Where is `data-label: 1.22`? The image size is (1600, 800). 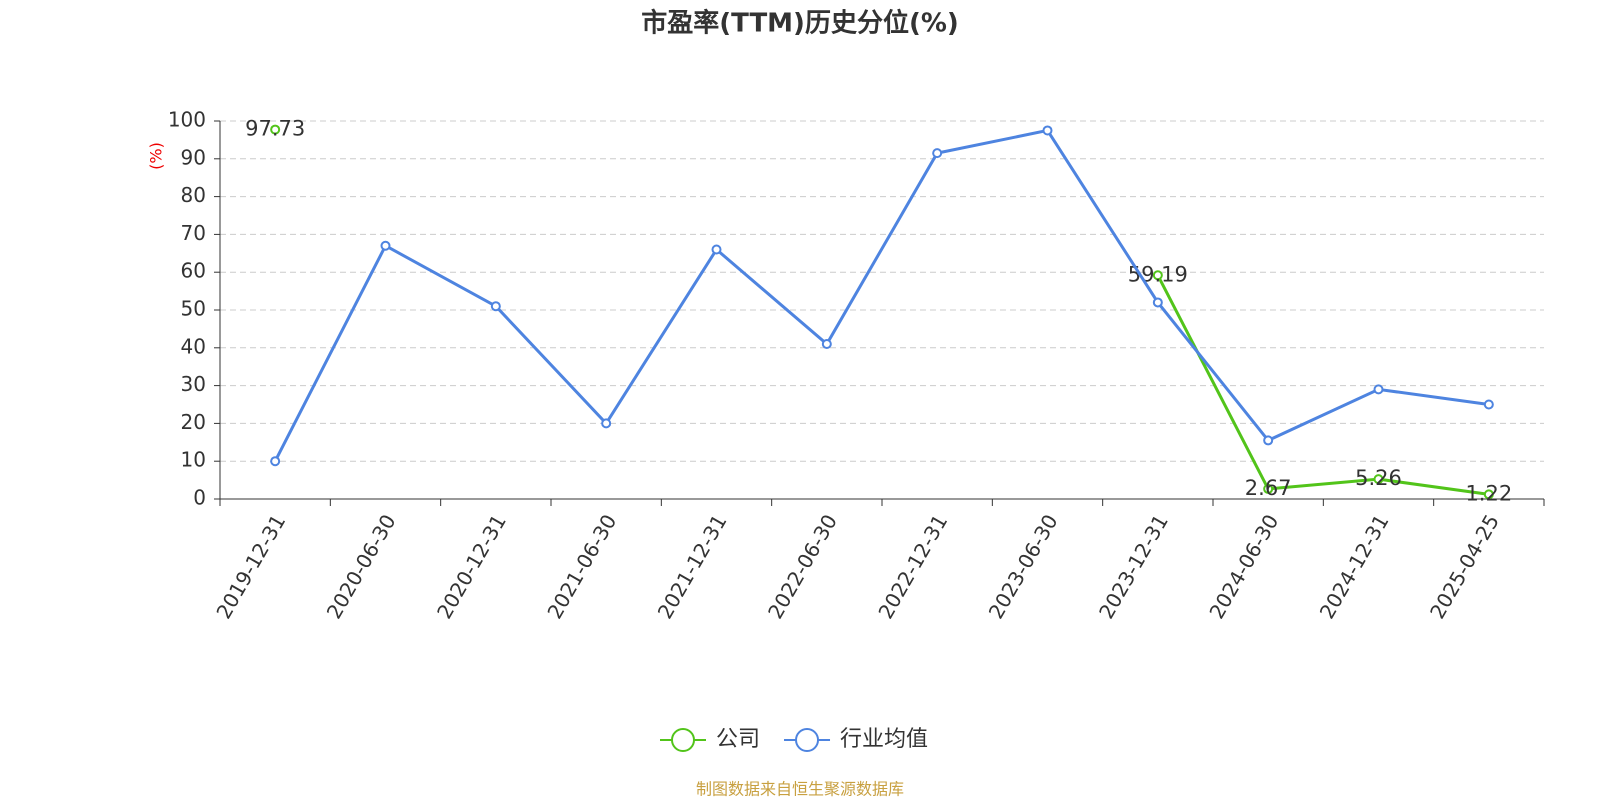
data-label: 1.22 is located at coordinates (1488, 493).